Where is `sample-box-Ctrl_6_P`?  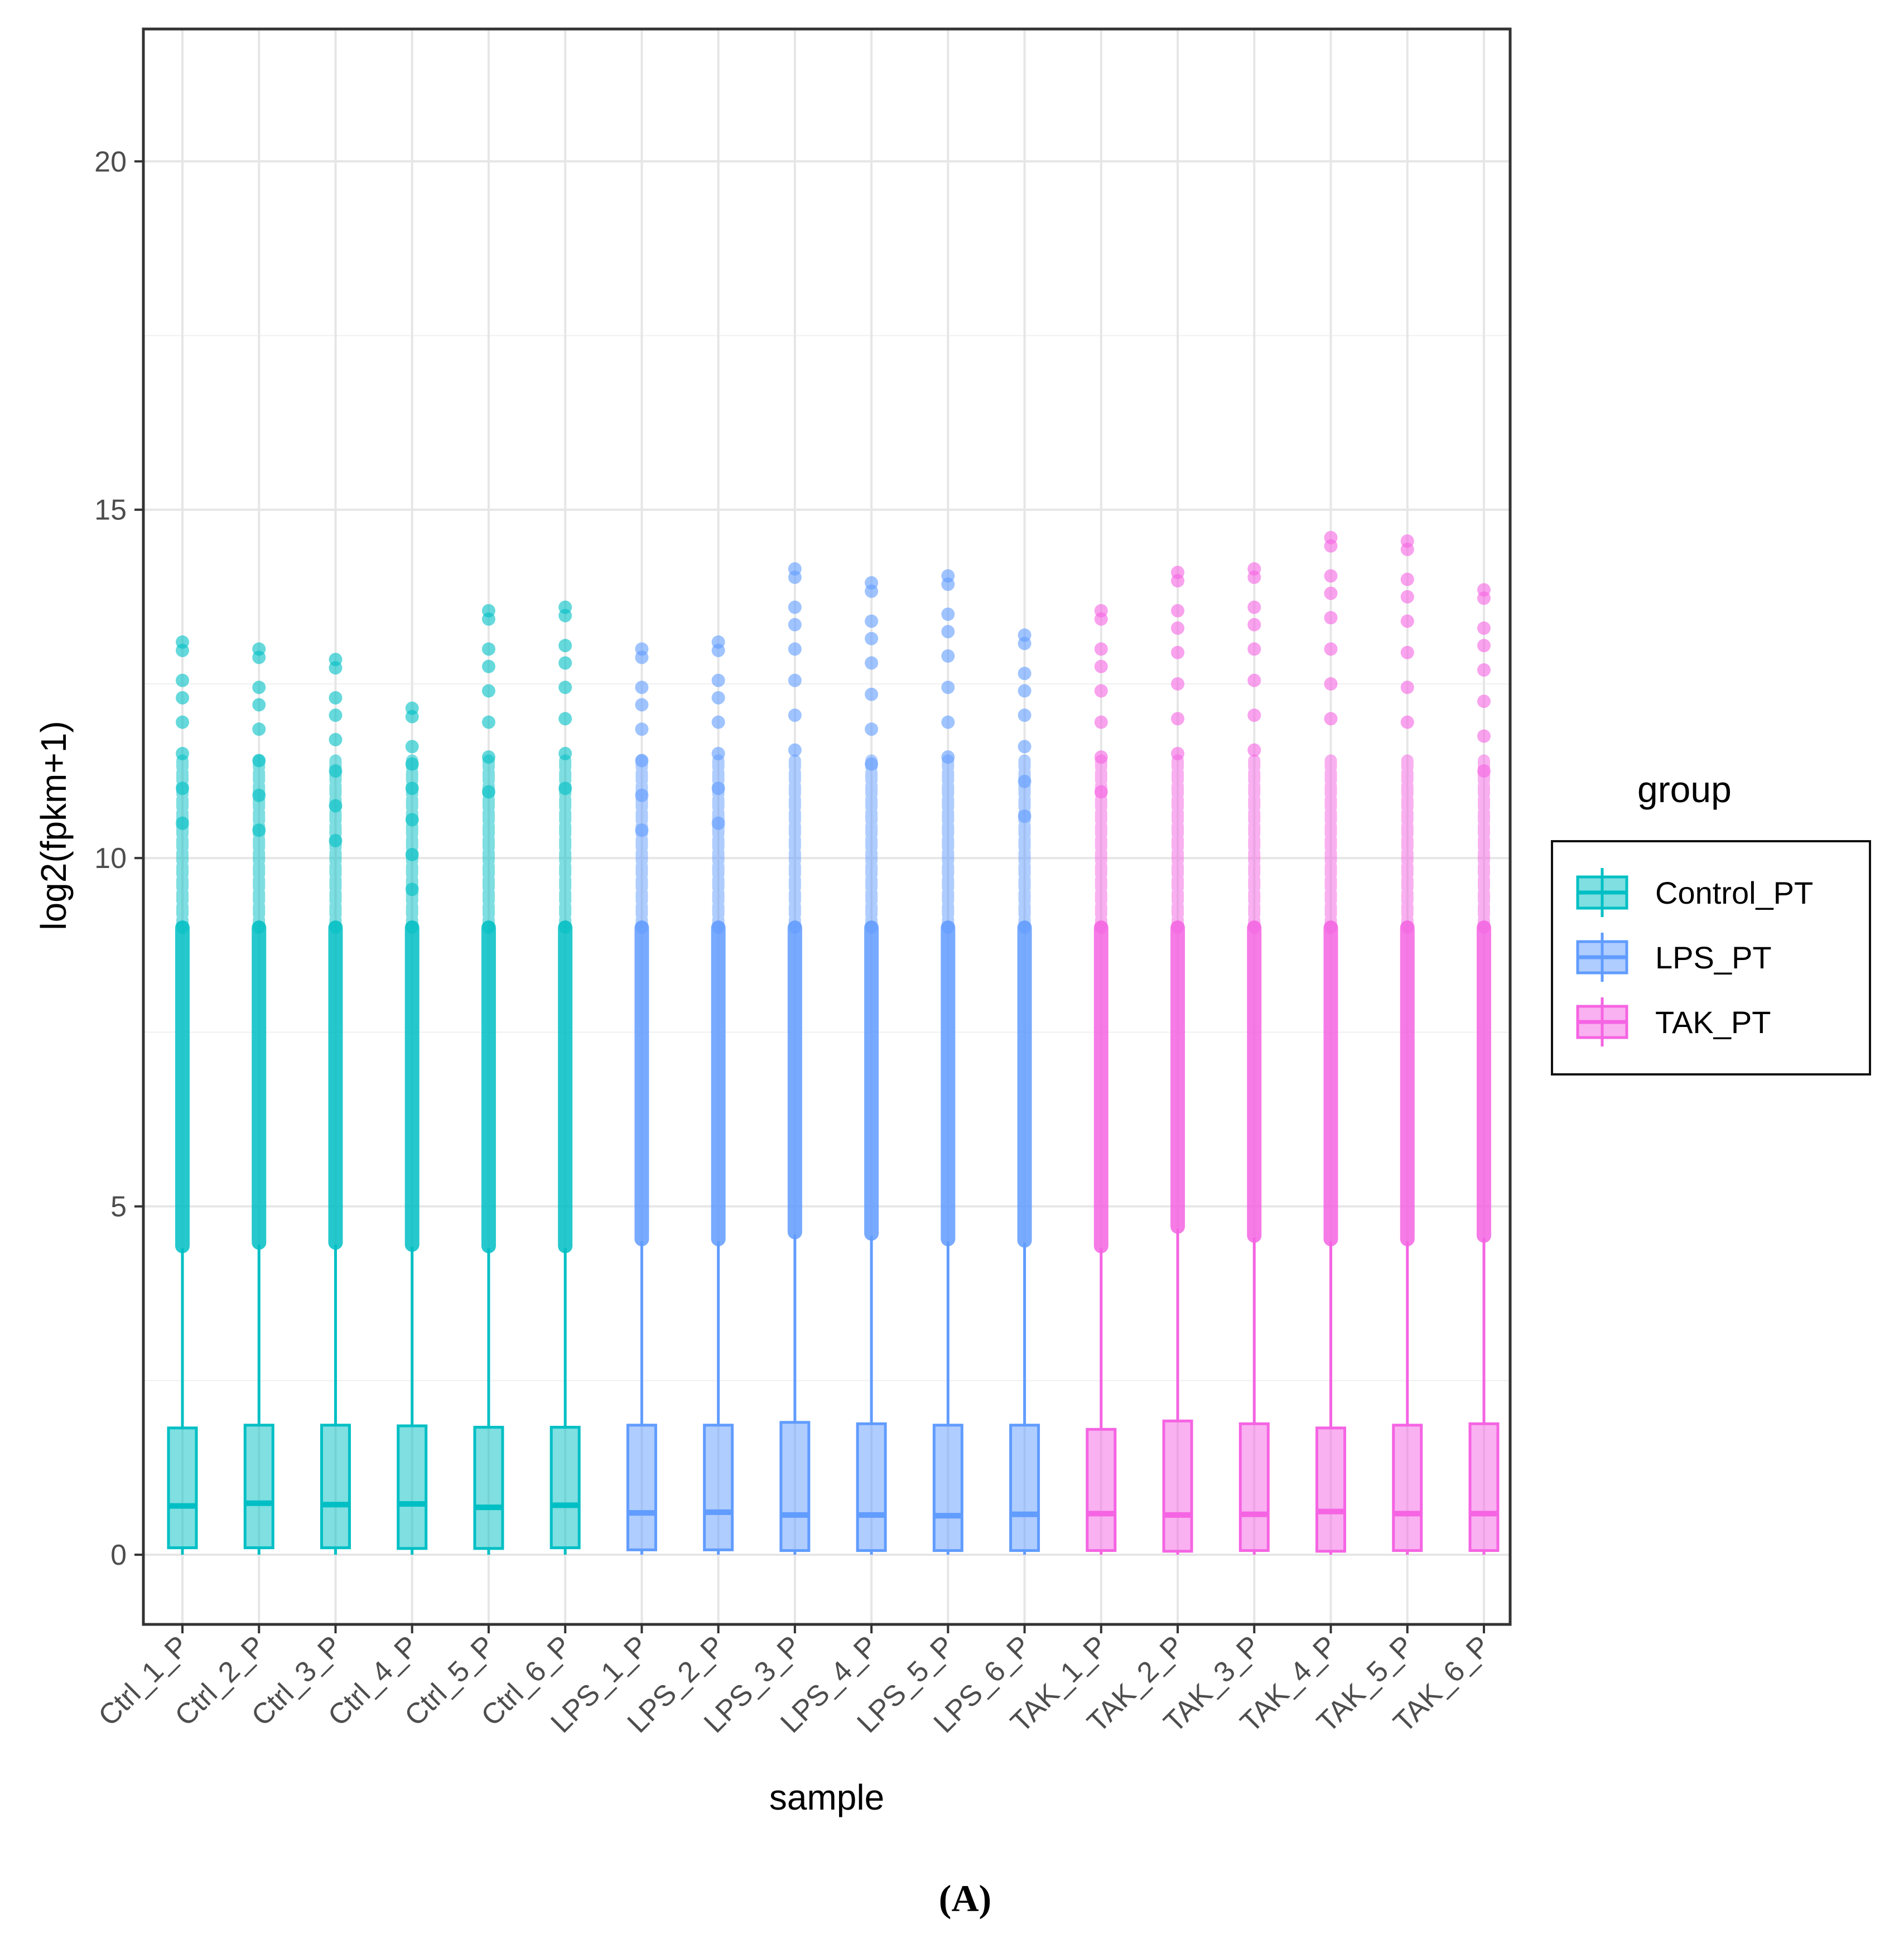
sample-box-Ctrl_6_P is located at coordinates (565, 1077).